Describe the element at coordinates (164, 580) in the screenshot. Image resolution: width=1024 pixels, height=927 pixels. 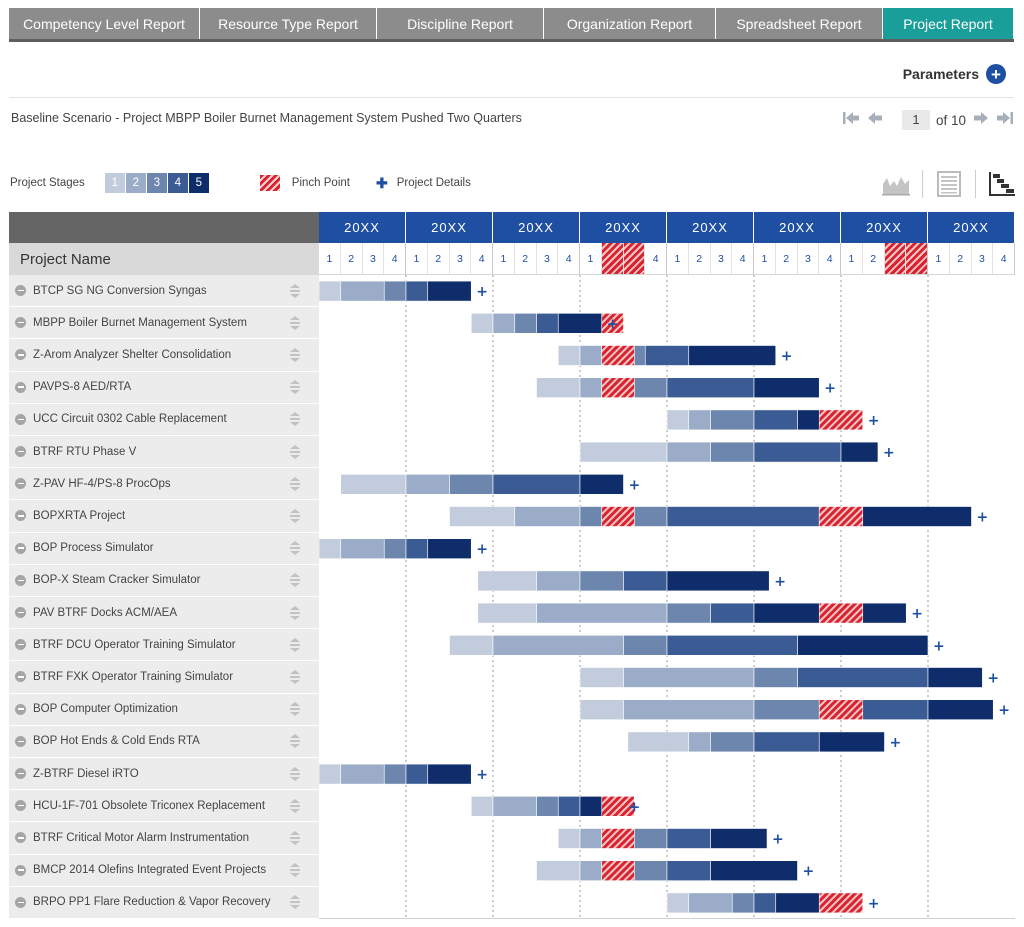
I see `project-row: BOP-X Steam Cracker Simulator` at that location.